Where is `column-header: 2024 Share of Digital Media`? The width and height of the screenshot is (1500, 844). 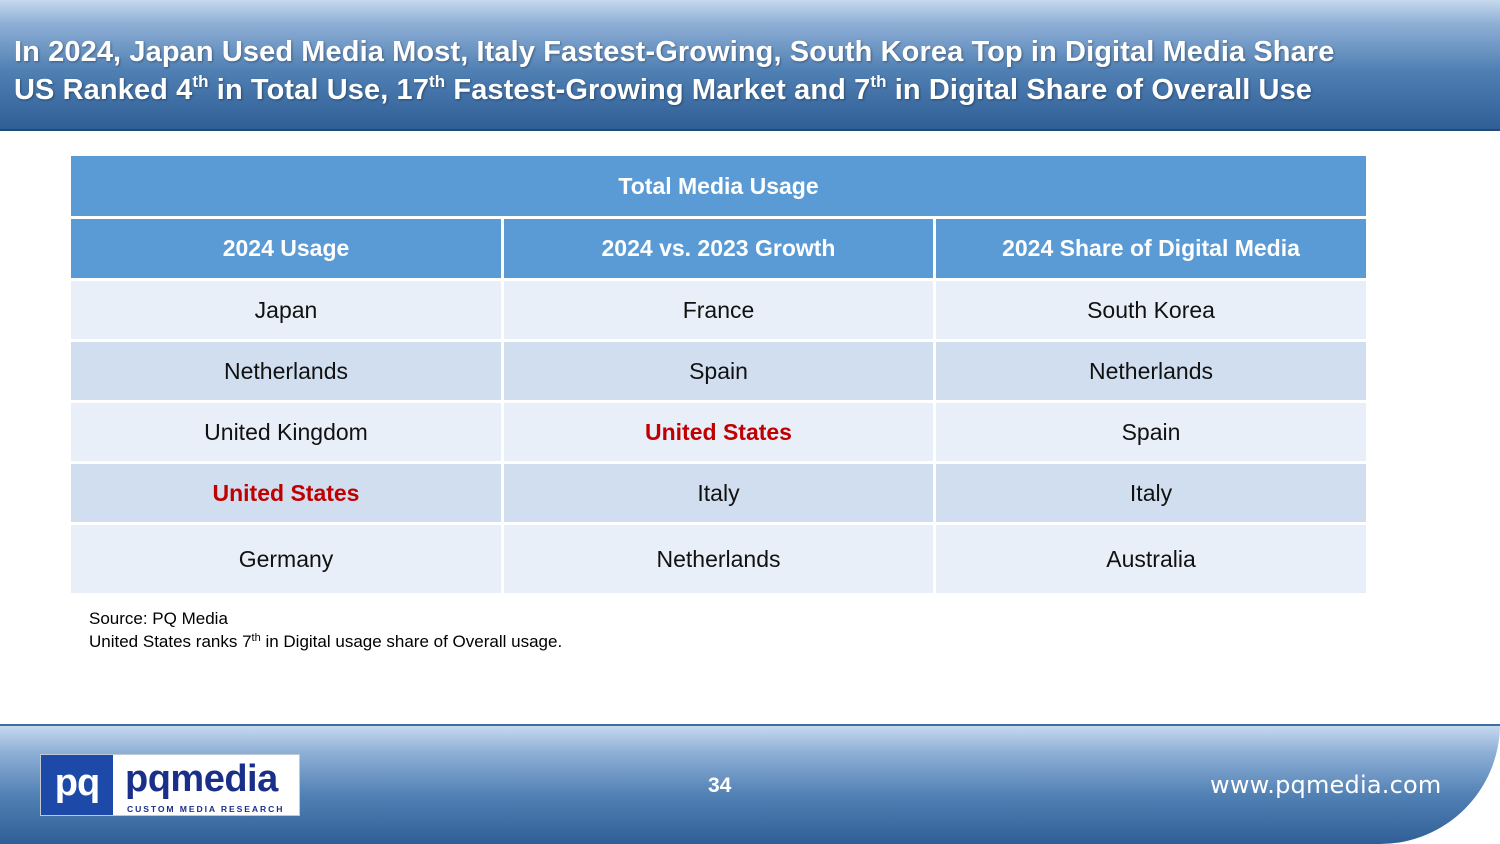
column-header: 2024 Share of Digital Media is located at coordinates (1151, 248).